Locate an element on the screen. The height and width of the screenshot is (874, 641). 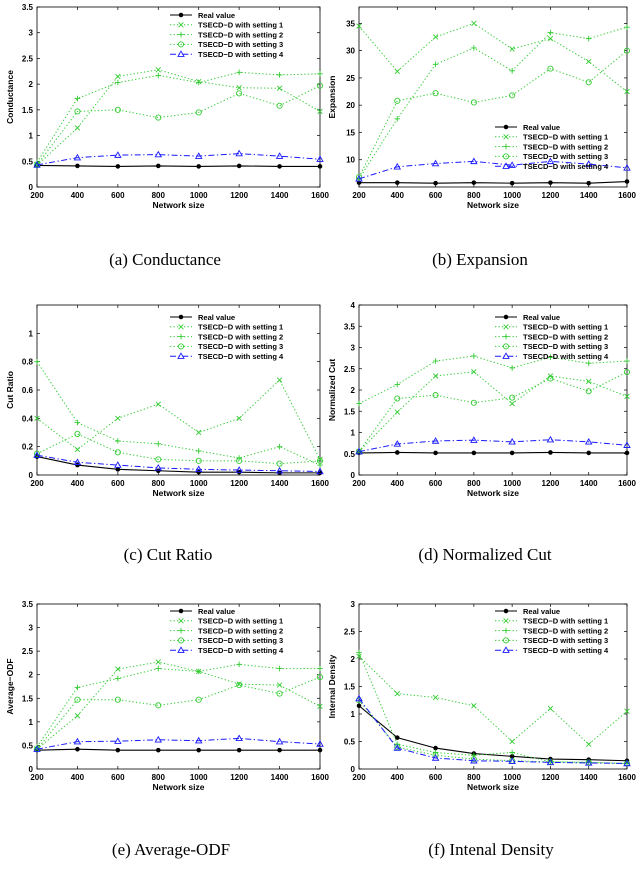
caption: (d) Normalized Cut is located at coordinates (484, 554).